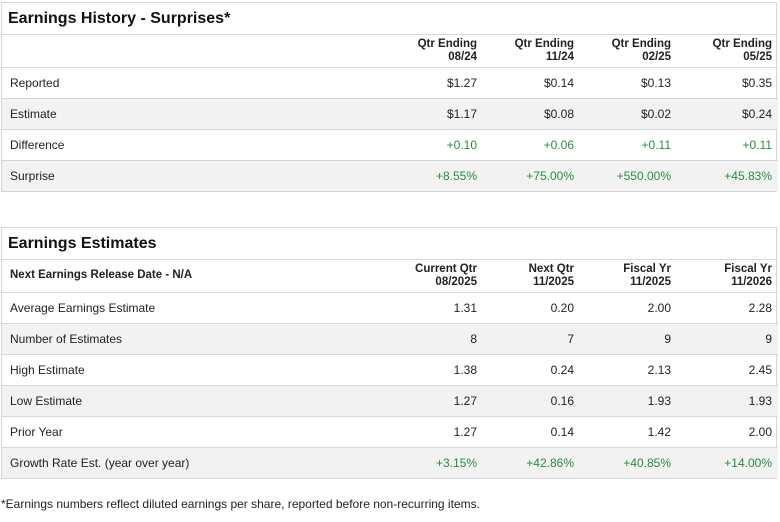  Describe the element at coordinates (531, 114) in the screenshot. I see `cell-value: $0.08` at that location.